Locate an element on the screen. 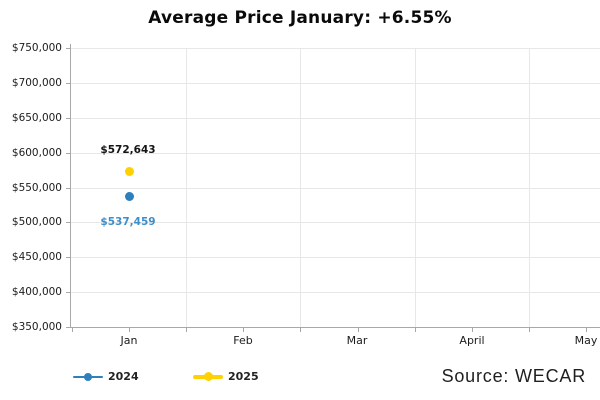 Image resolution: width=600 pixels, height=400 pixels. x-axis-label: April is located at coordinates (472, 340).